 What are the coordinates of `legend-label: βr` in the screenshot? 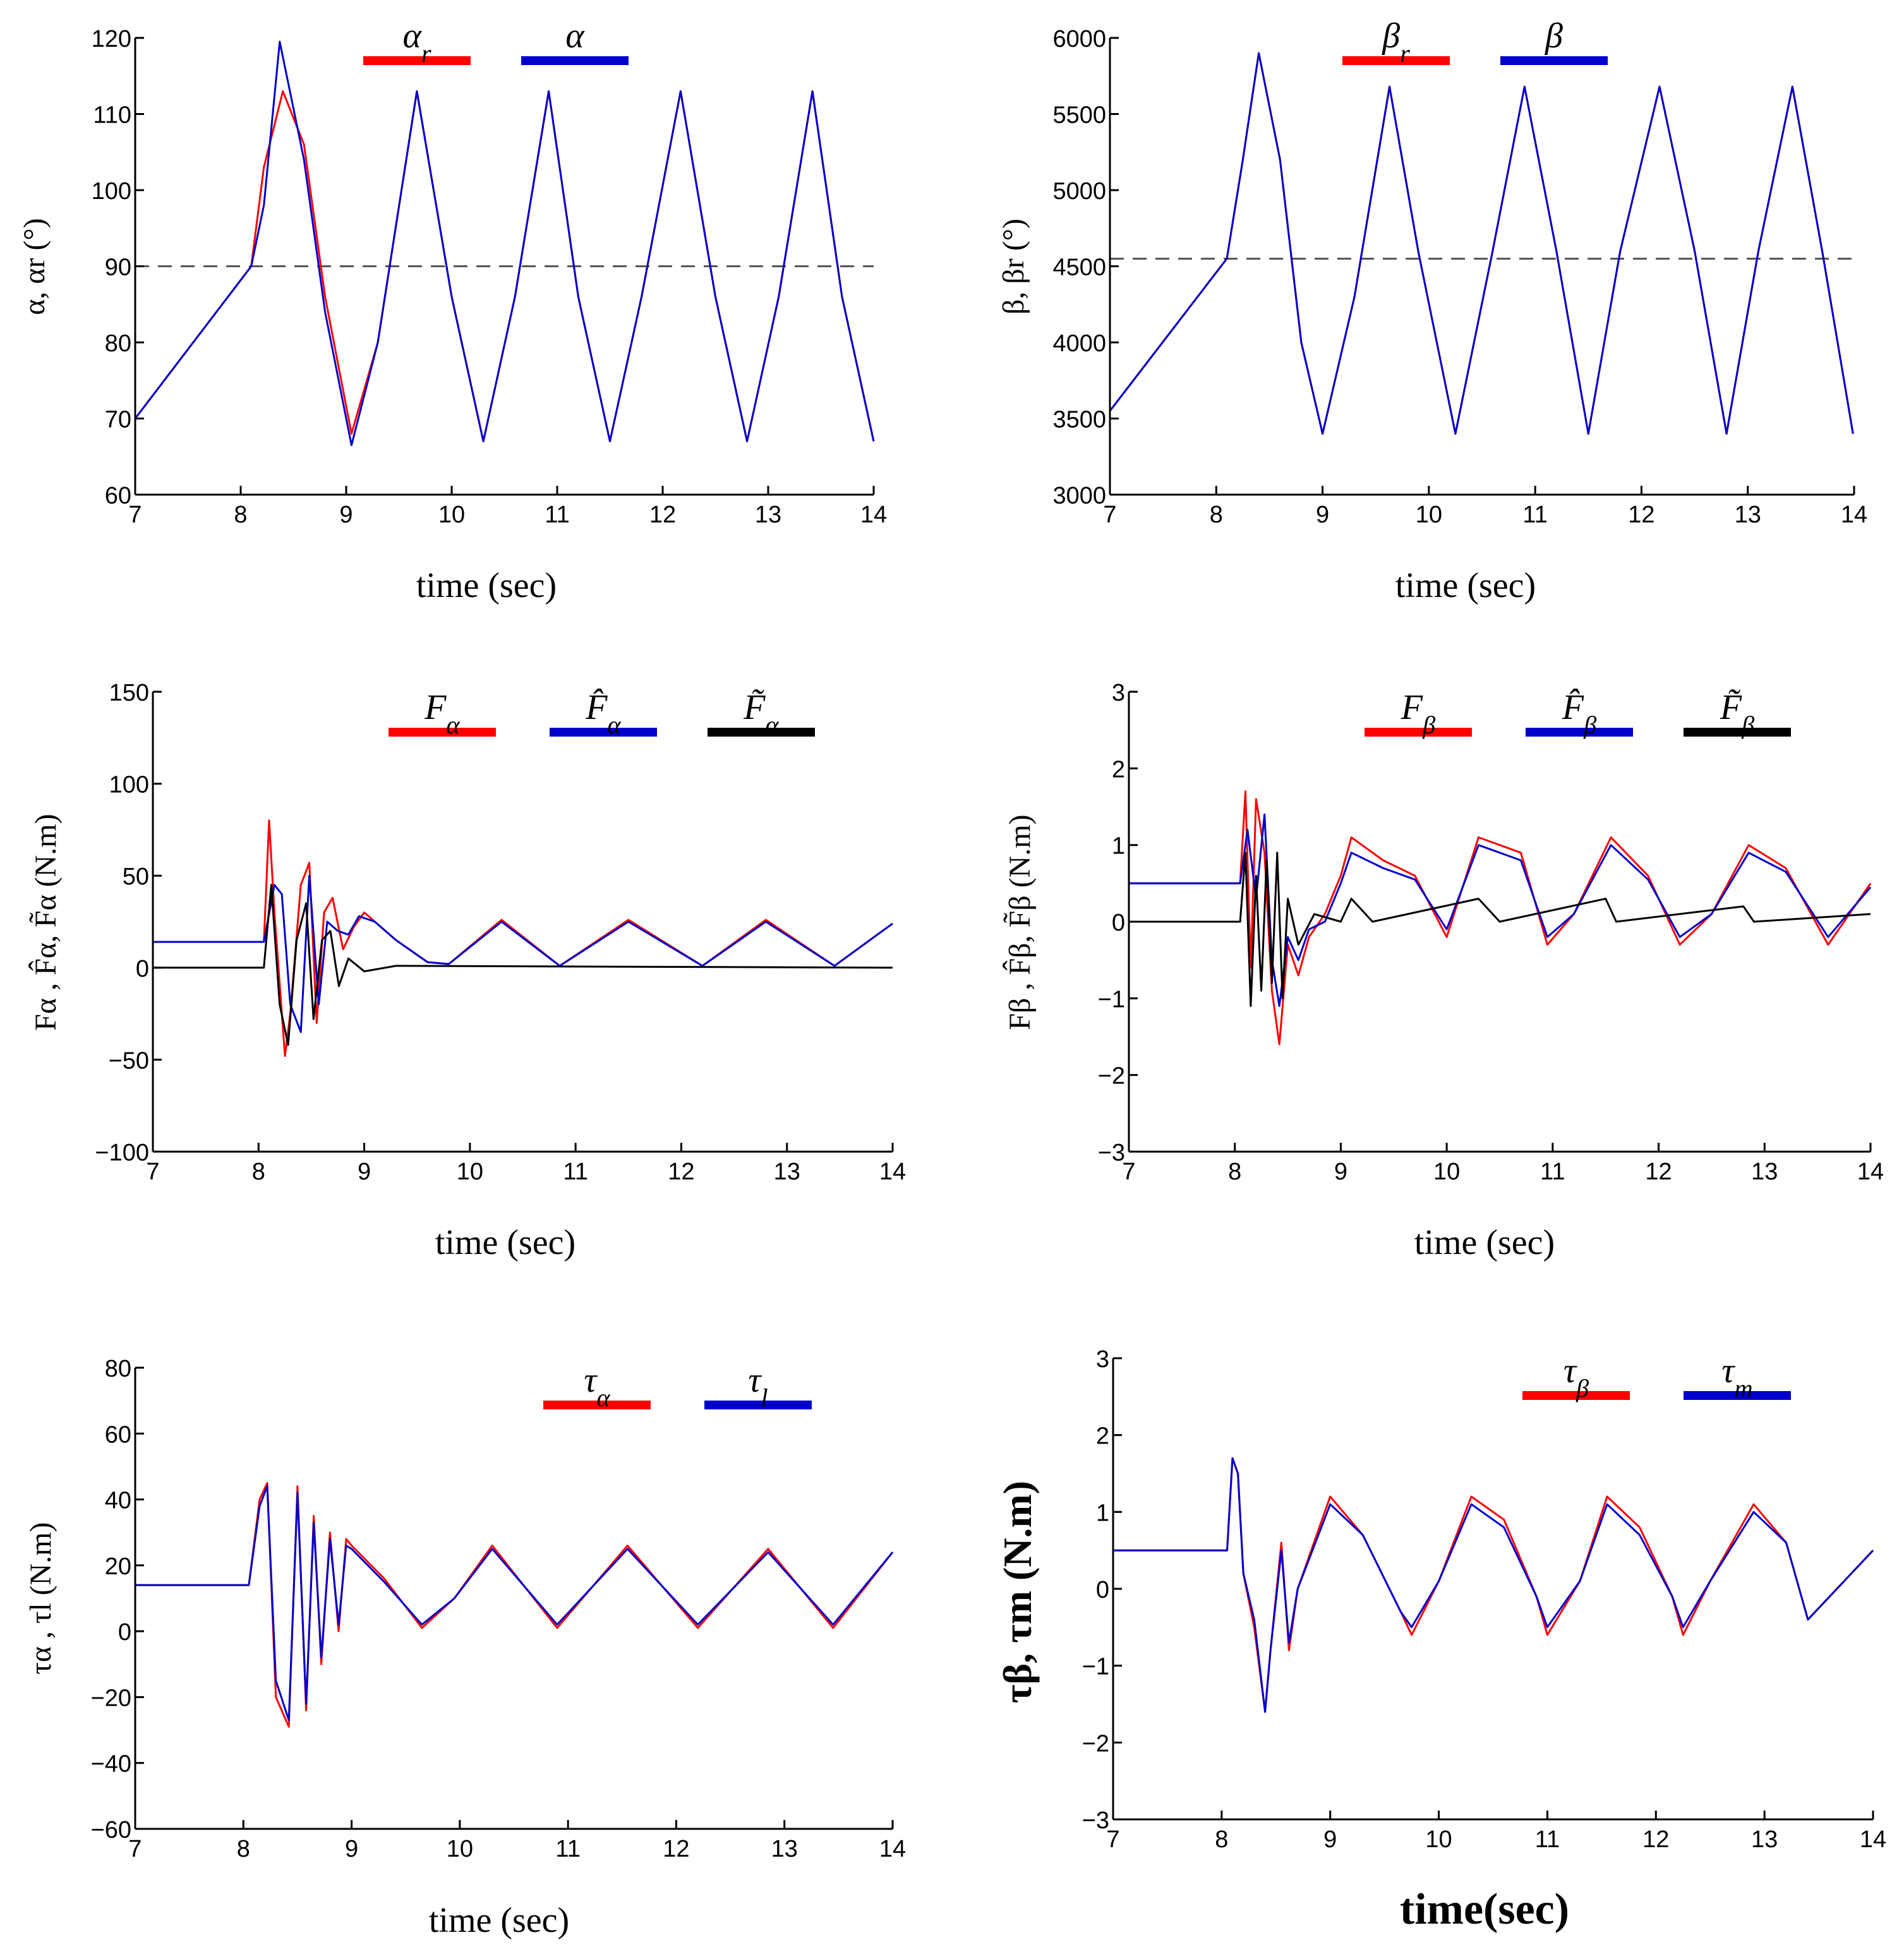 It's located at (1396, 42).